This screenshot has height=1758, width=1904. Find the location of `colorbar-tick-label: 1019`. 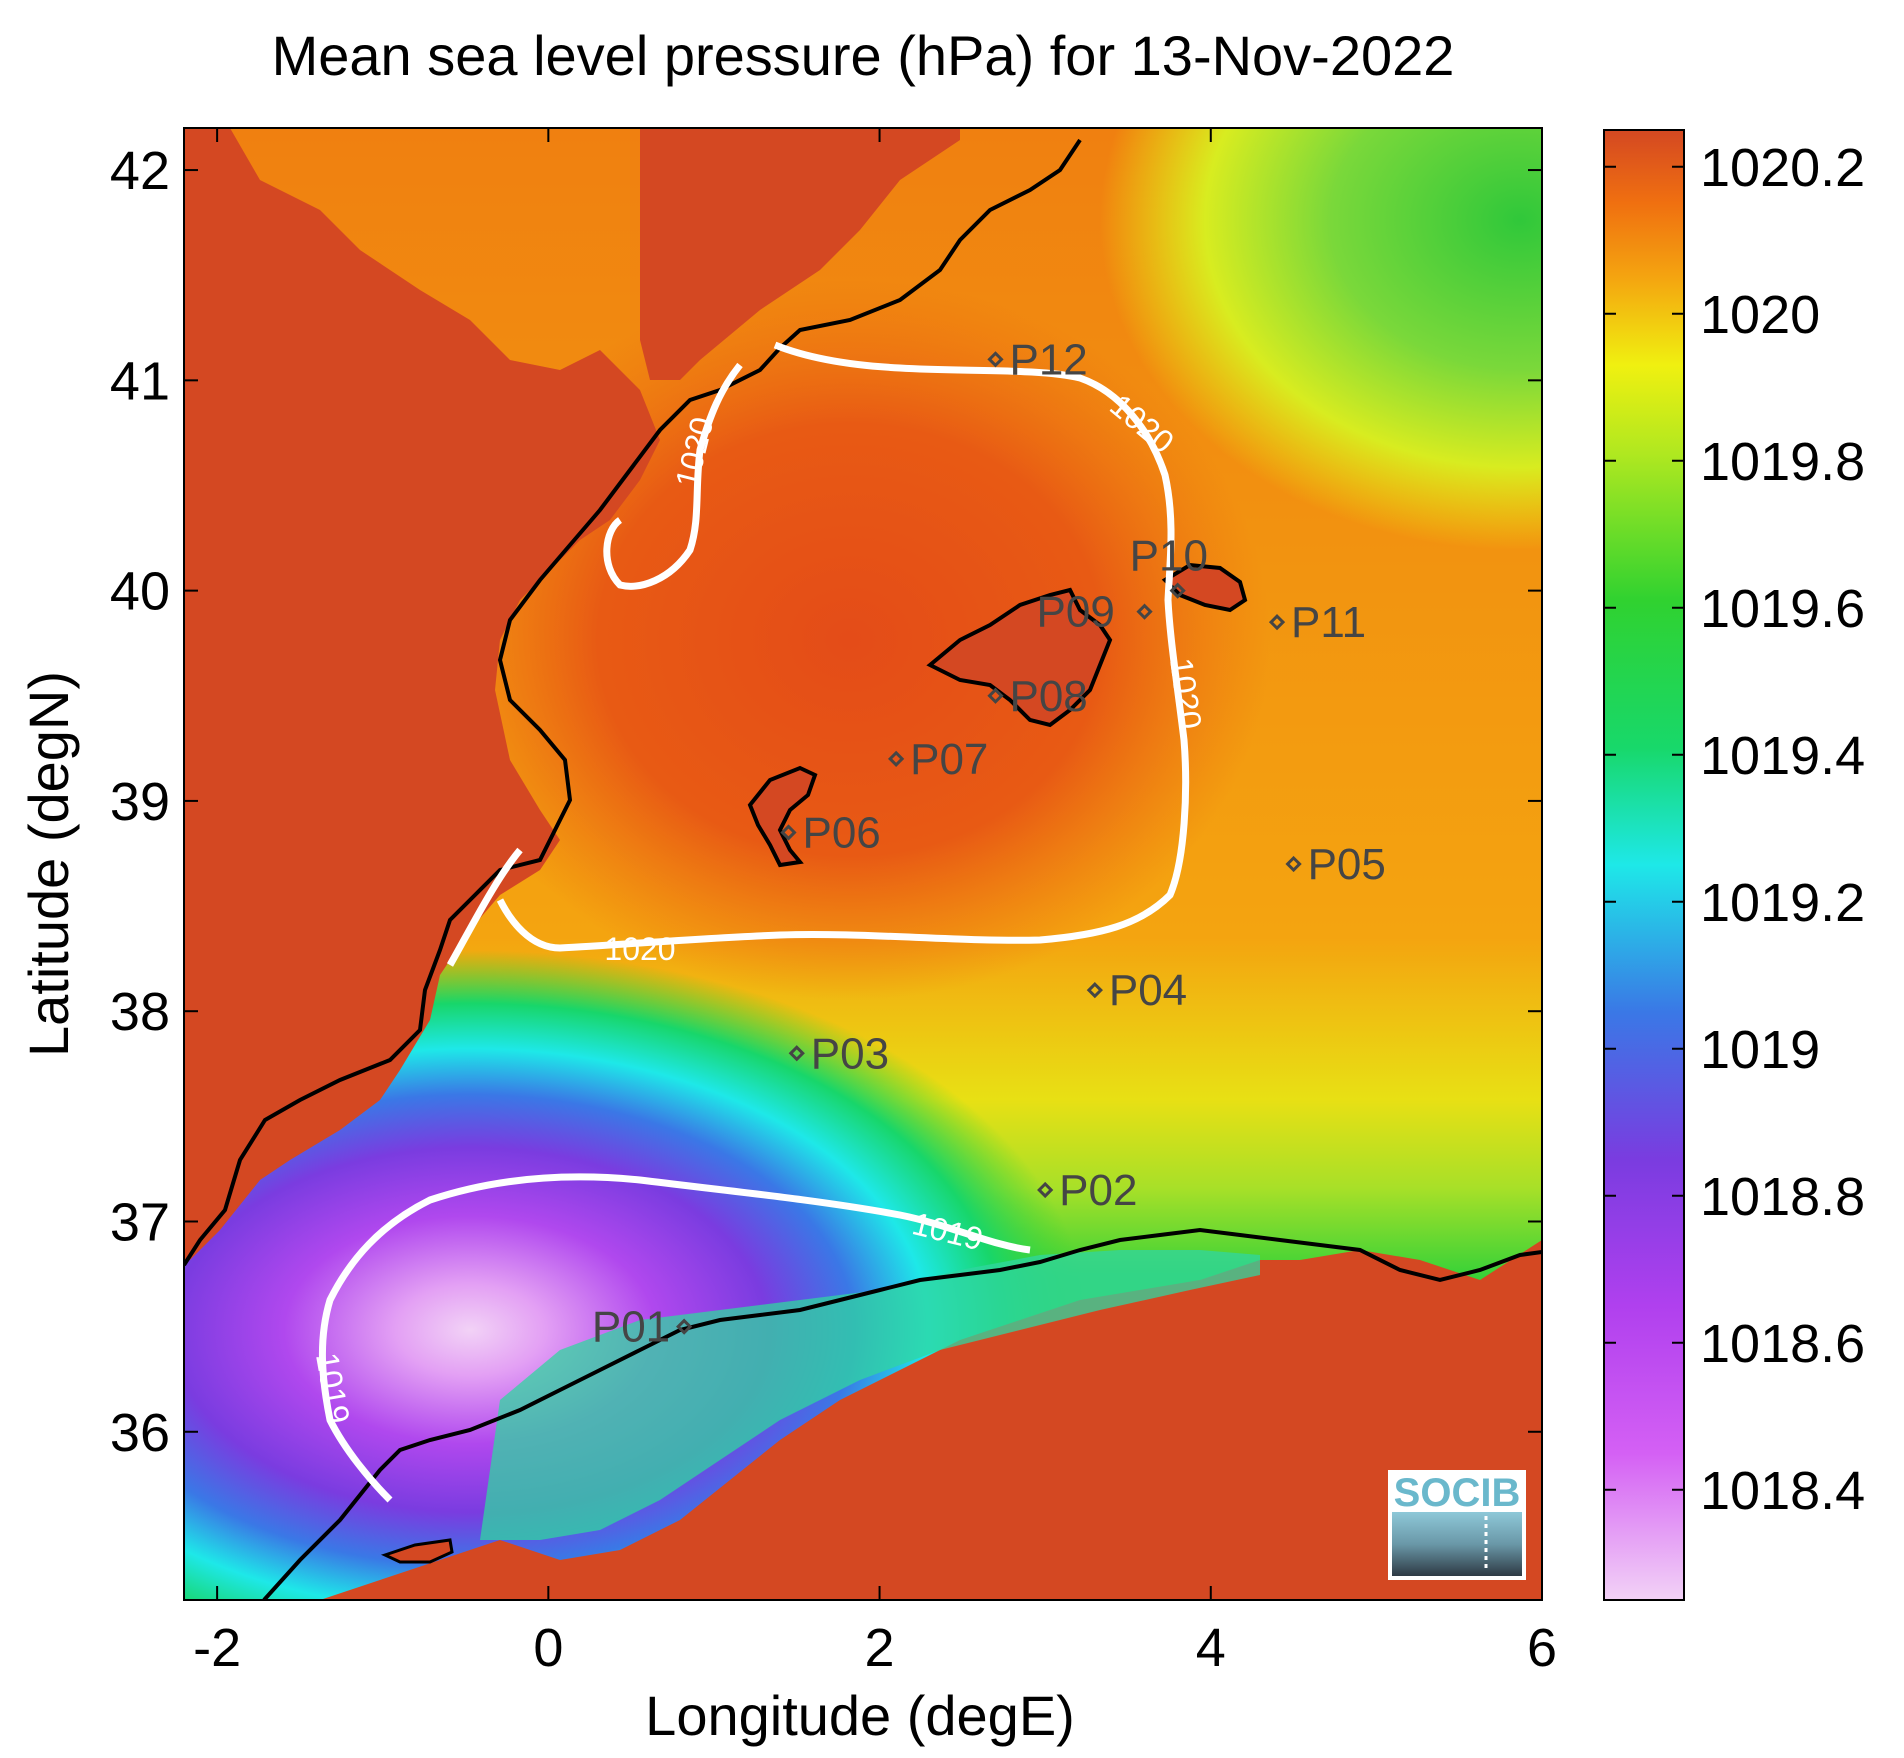

colorbar-tick-label: 1019 is located at coordinates (1760, 1050).